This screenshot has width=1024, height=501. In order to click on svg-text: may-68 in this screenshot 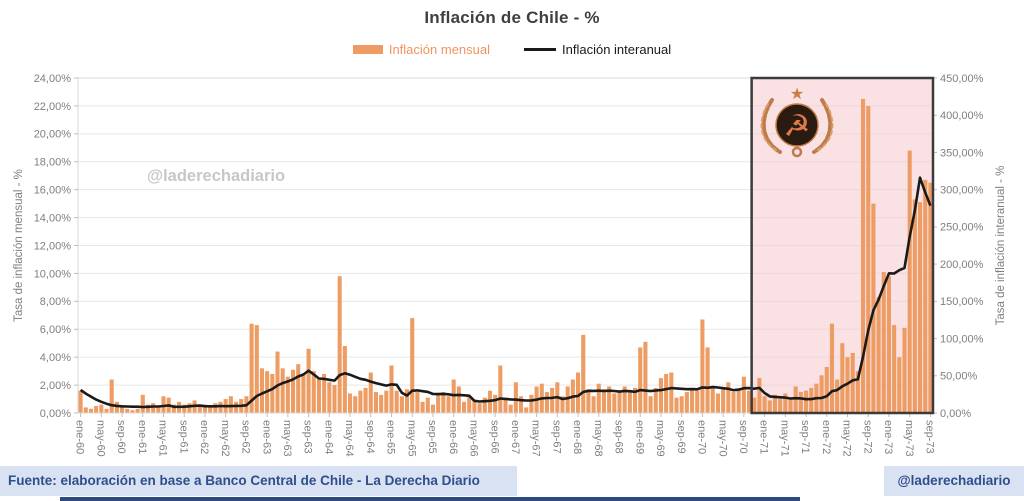, I will do `click(598, 438)`.